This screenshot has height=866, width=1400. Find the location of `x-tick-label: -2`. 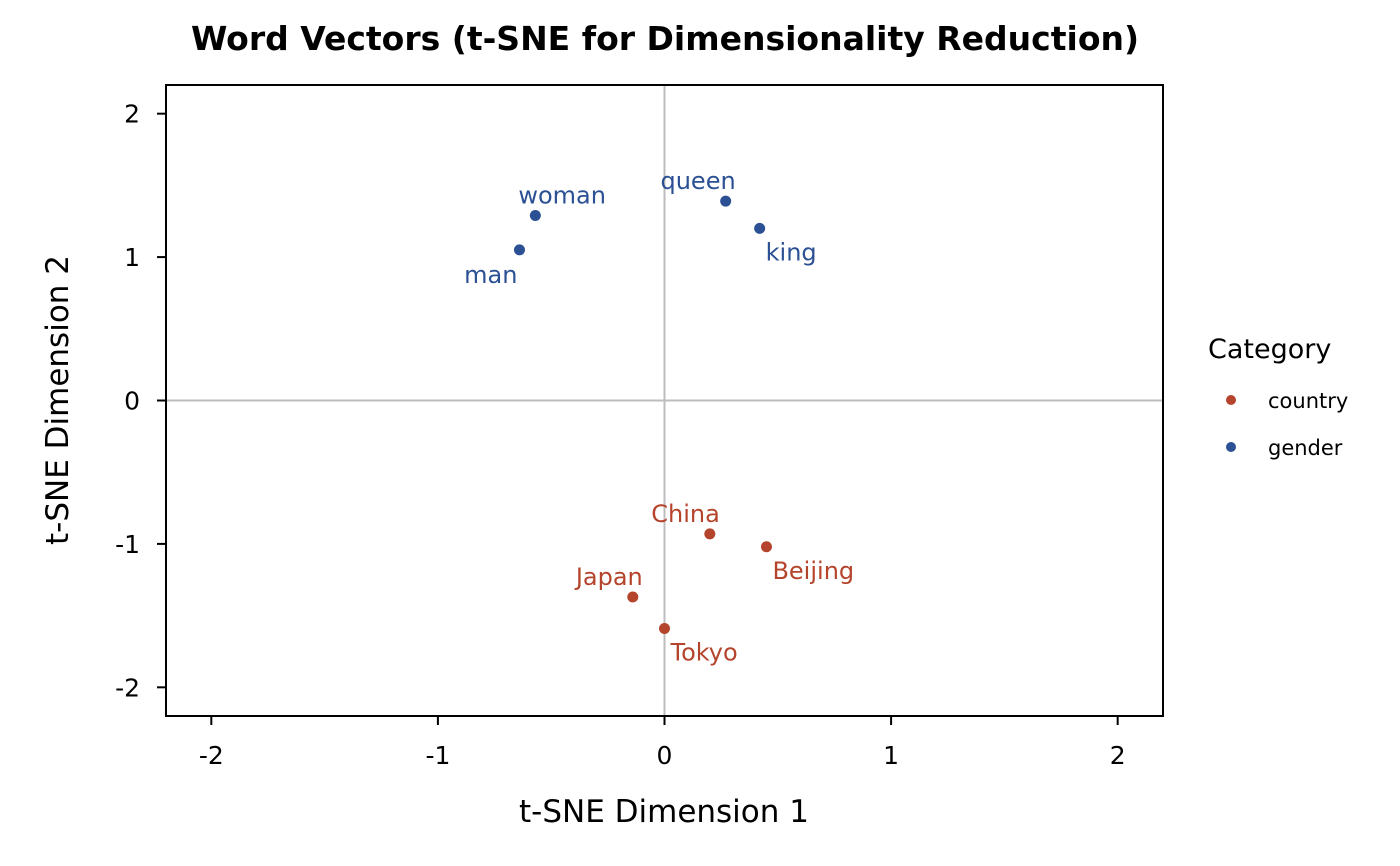

x-tick-label: -2 is located at coordinates (211, 755).